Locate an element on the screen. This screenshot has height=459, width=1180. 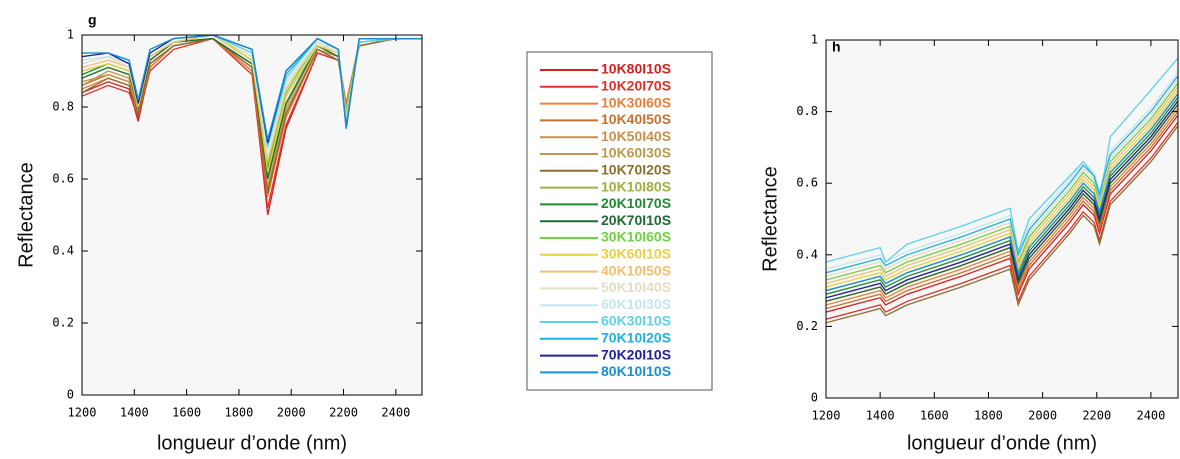
legend-label: 10K10I80S is located at coordinates (636, 186).